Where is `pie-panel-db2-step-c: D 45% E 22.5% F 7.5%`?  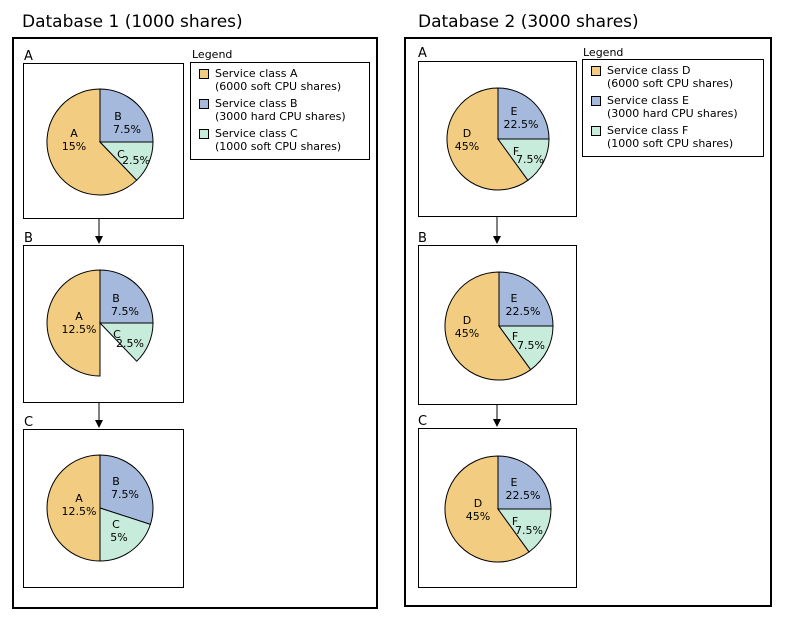 pie-panel-db2-step-c: D 45% E 22.5% F 7.5% is located at coordinates (497, 508).